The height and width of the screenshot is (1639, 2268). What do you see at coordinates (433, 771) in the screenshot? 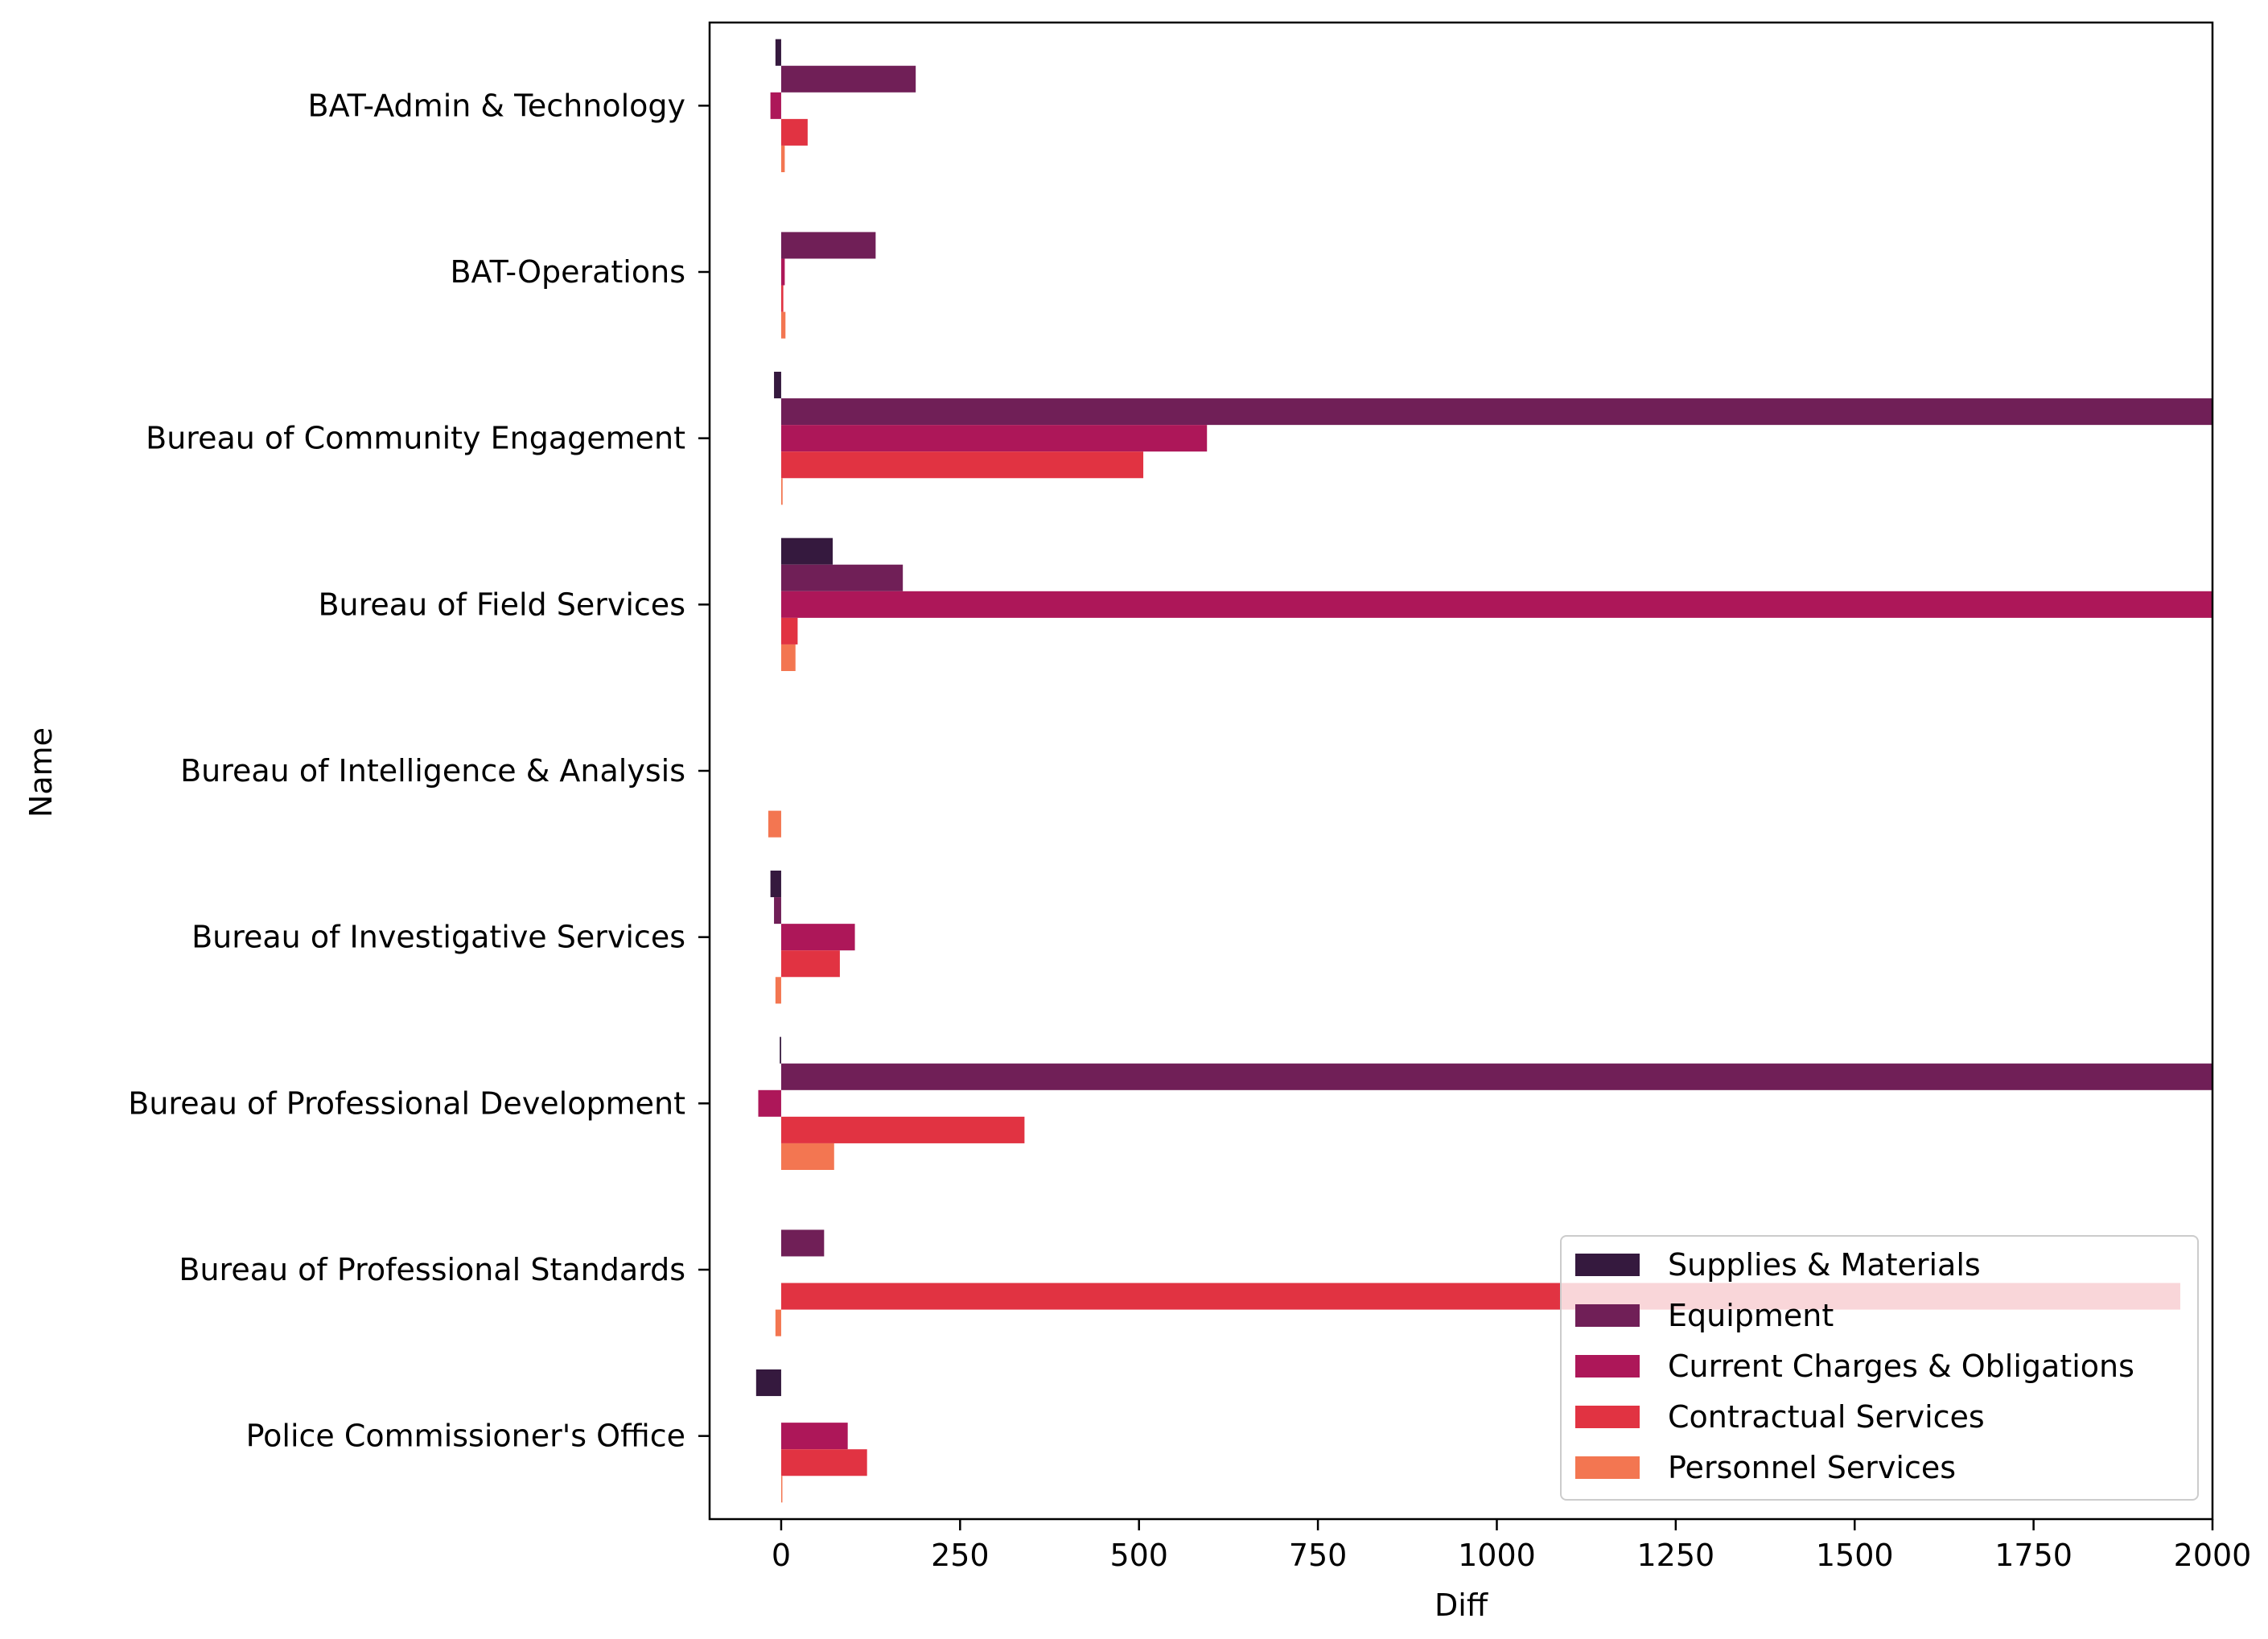
I see `category-label: Bureau of Intelligence & Analysis` at bounding box center [433, 771].